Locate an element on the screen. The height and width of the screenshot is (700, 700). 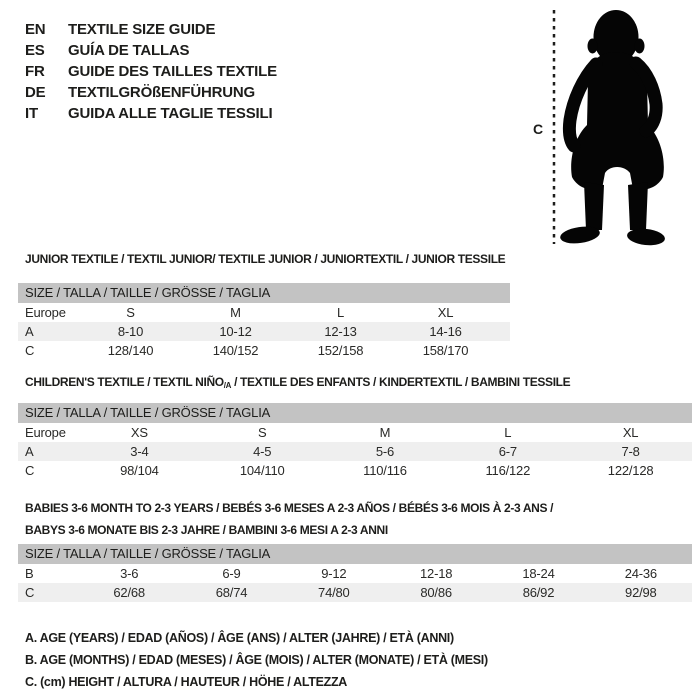
table-cell: 6-9 is located at coordinates (231, 573).